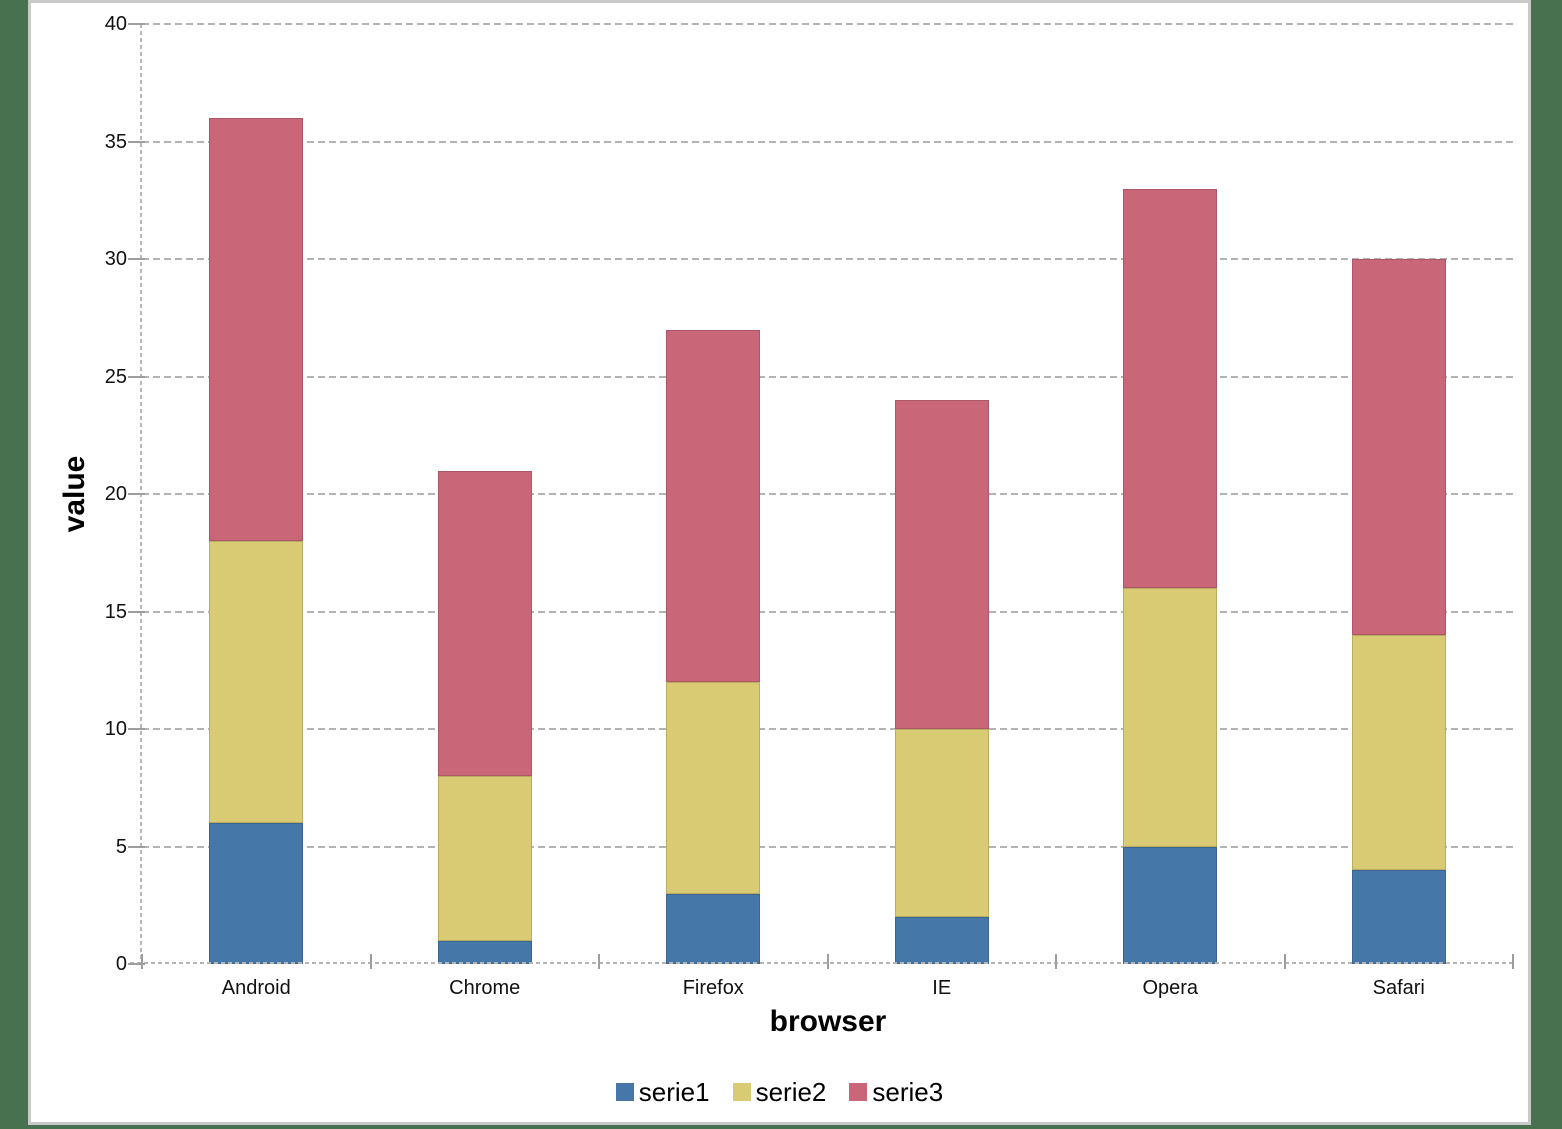 The width and height of the screenshot is (1562, 1129). Describe the element at coordinates (115, 611) in the screenshot. I see `y-tick-label: 15` at that location.